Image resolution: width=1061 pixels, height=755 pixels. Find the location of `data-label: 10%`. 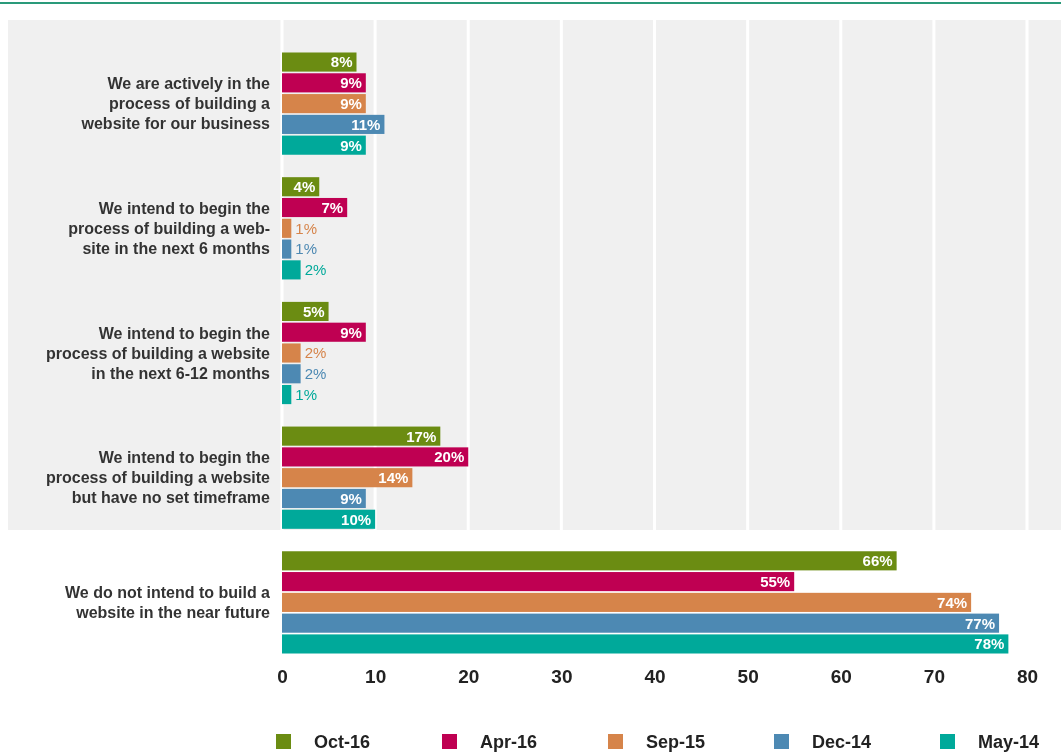

data-label: 10% is located at coordinates (356, 519).